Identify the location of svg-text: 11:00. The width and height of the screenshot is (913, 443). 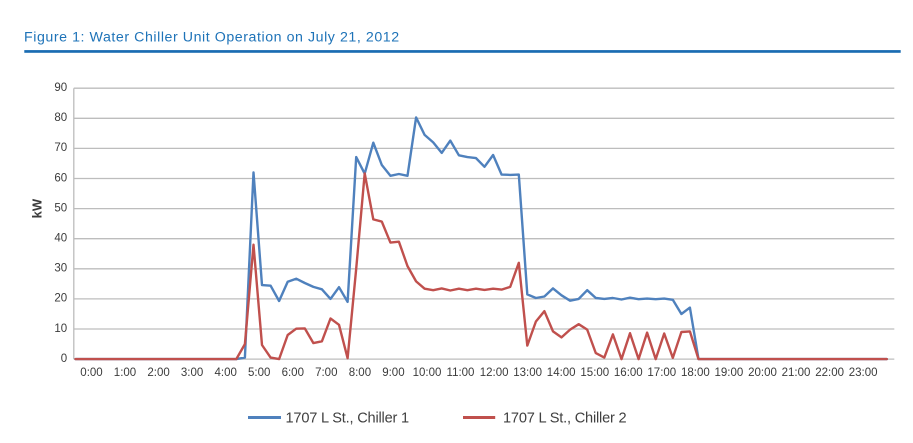
(461, 373).